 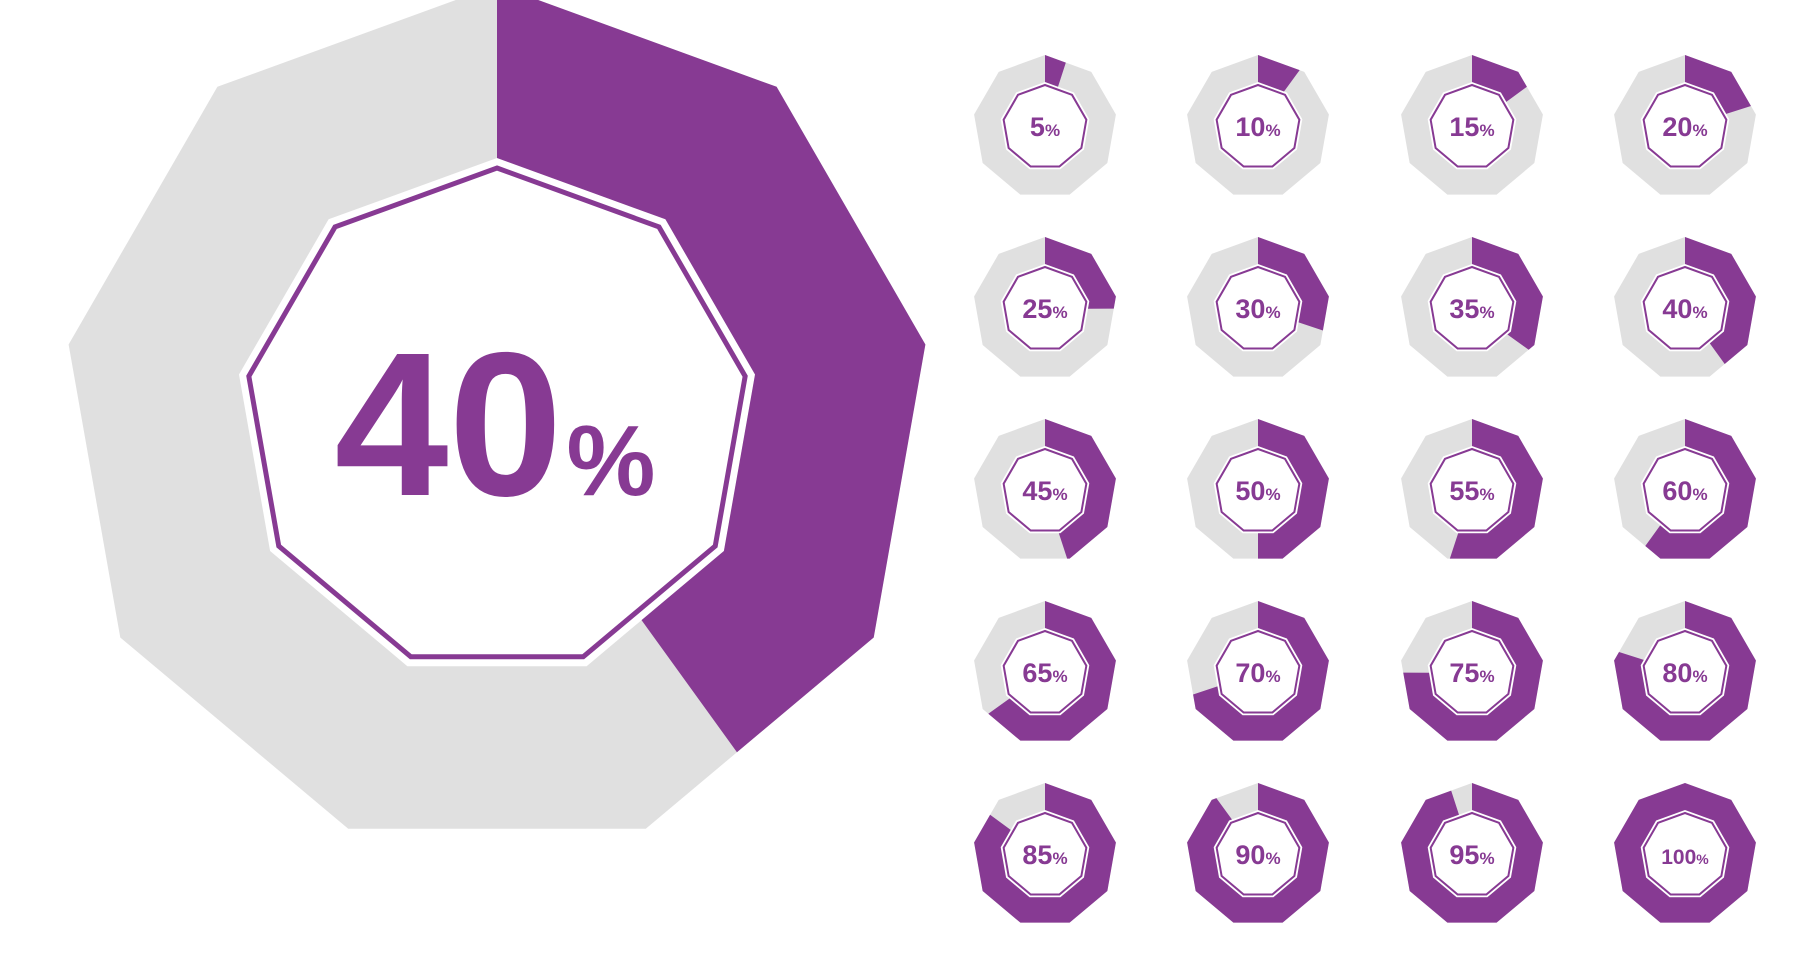 I want to click on small-value-number: 35, so click(x=1464, y=309).